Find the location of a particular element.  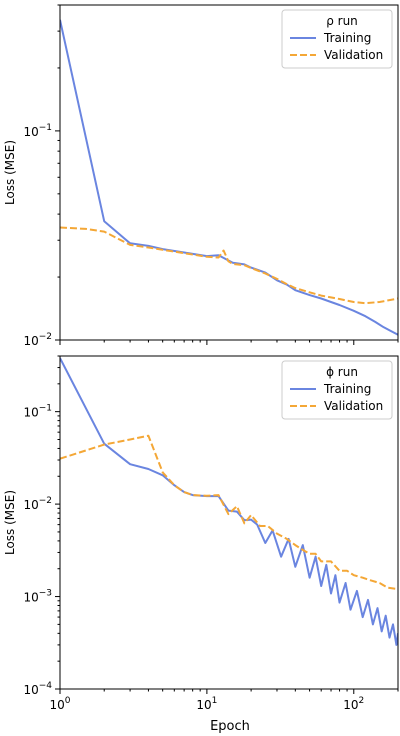

legend-title: ϕ run is located at coordinates (342, 372).